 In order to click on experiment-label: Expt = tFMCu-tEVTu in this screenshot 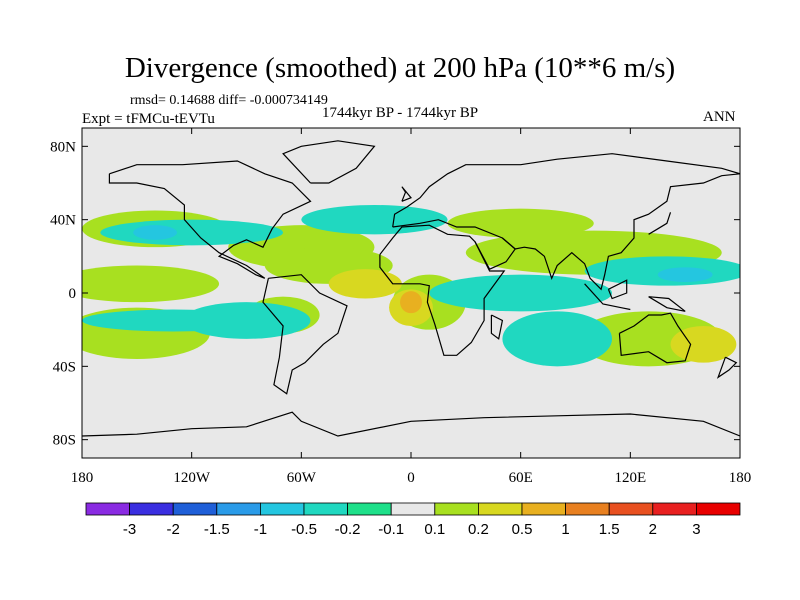, I will do `click(148, 119)`.